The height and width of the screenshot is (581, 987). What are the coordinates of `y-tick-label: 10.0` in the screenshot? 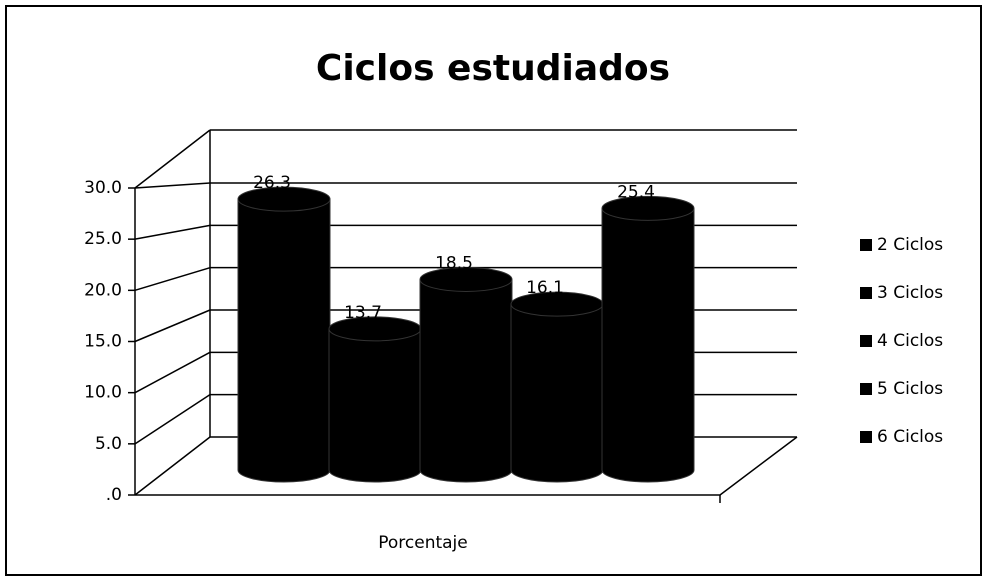 It's located at (103, 393).